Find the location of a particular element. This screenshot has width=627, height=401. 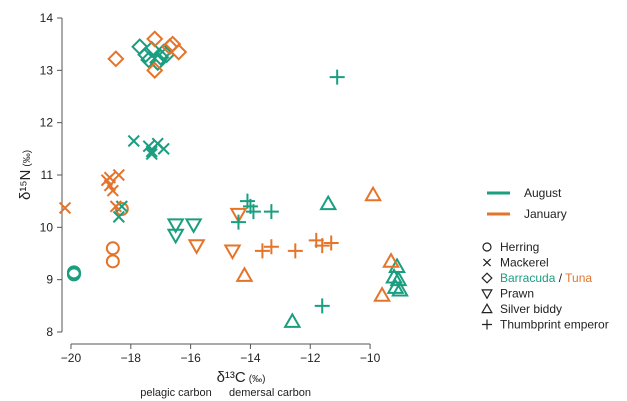

x-tick-label: −18 is located at coordinates (131, 358).